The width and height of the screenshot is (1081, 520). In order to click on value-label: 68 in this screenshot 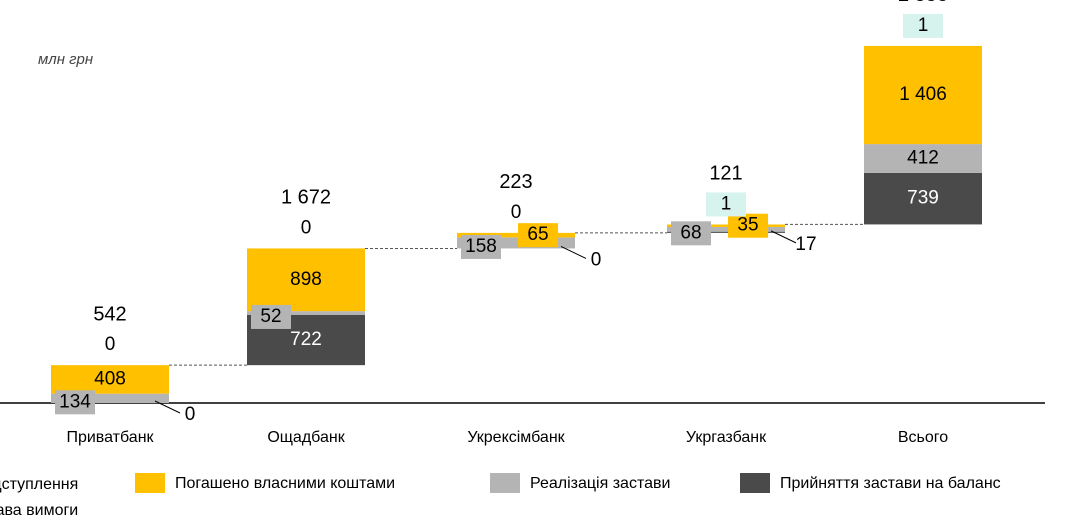, I will do `click(690, 232)`.